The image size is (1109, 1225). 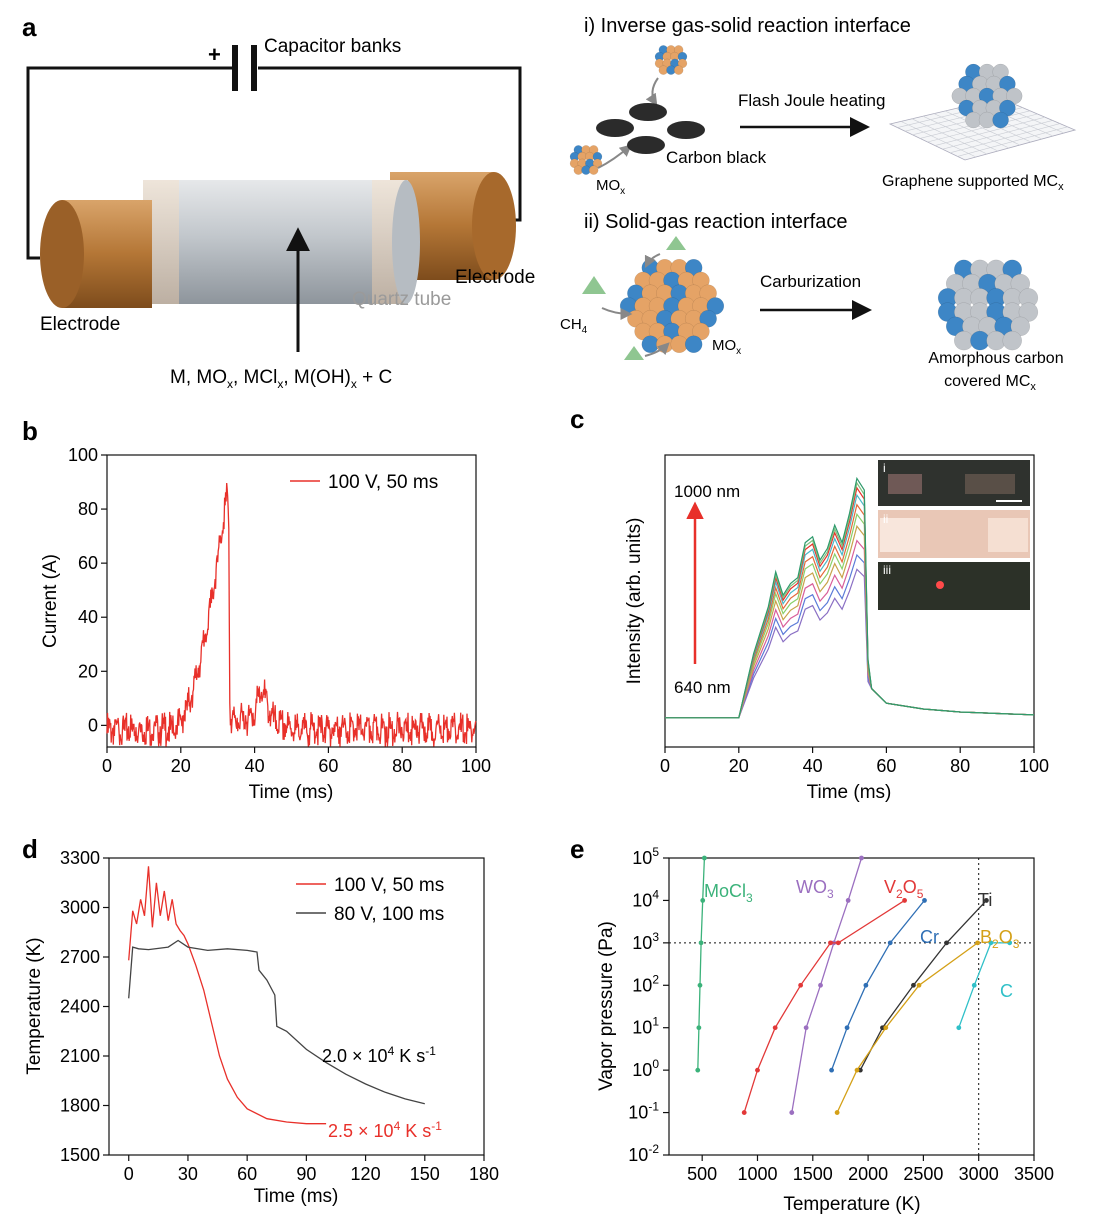 What do you see at coordinates (29, 27) in the screenshot?
I see `panel-letter-a: a` at bounding box center [29, 27].